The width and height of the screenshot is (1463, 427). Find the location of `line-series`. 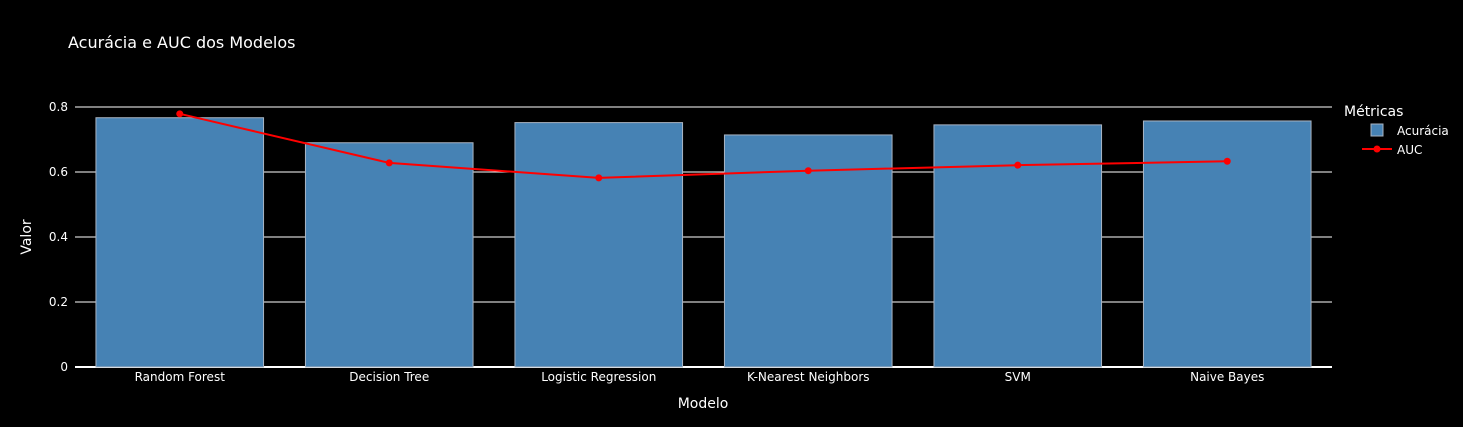

line-series is located at coordinates (703, 146).